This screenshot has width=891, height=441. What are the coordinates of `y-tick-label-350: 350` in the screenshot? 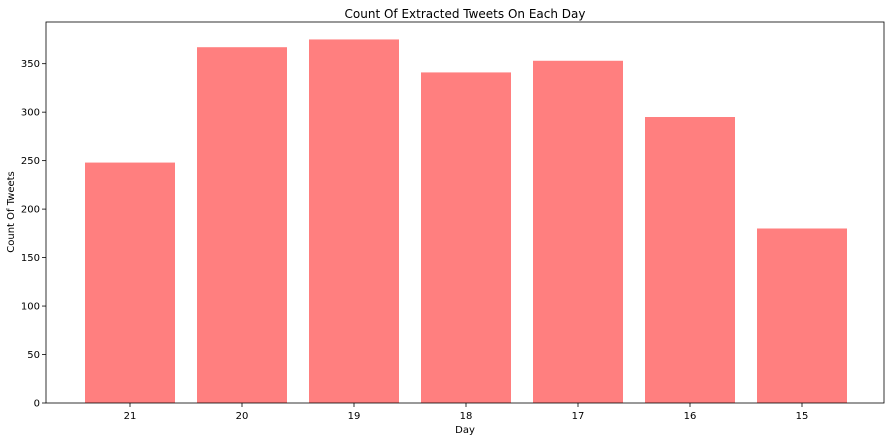 It's located at (30, 64).